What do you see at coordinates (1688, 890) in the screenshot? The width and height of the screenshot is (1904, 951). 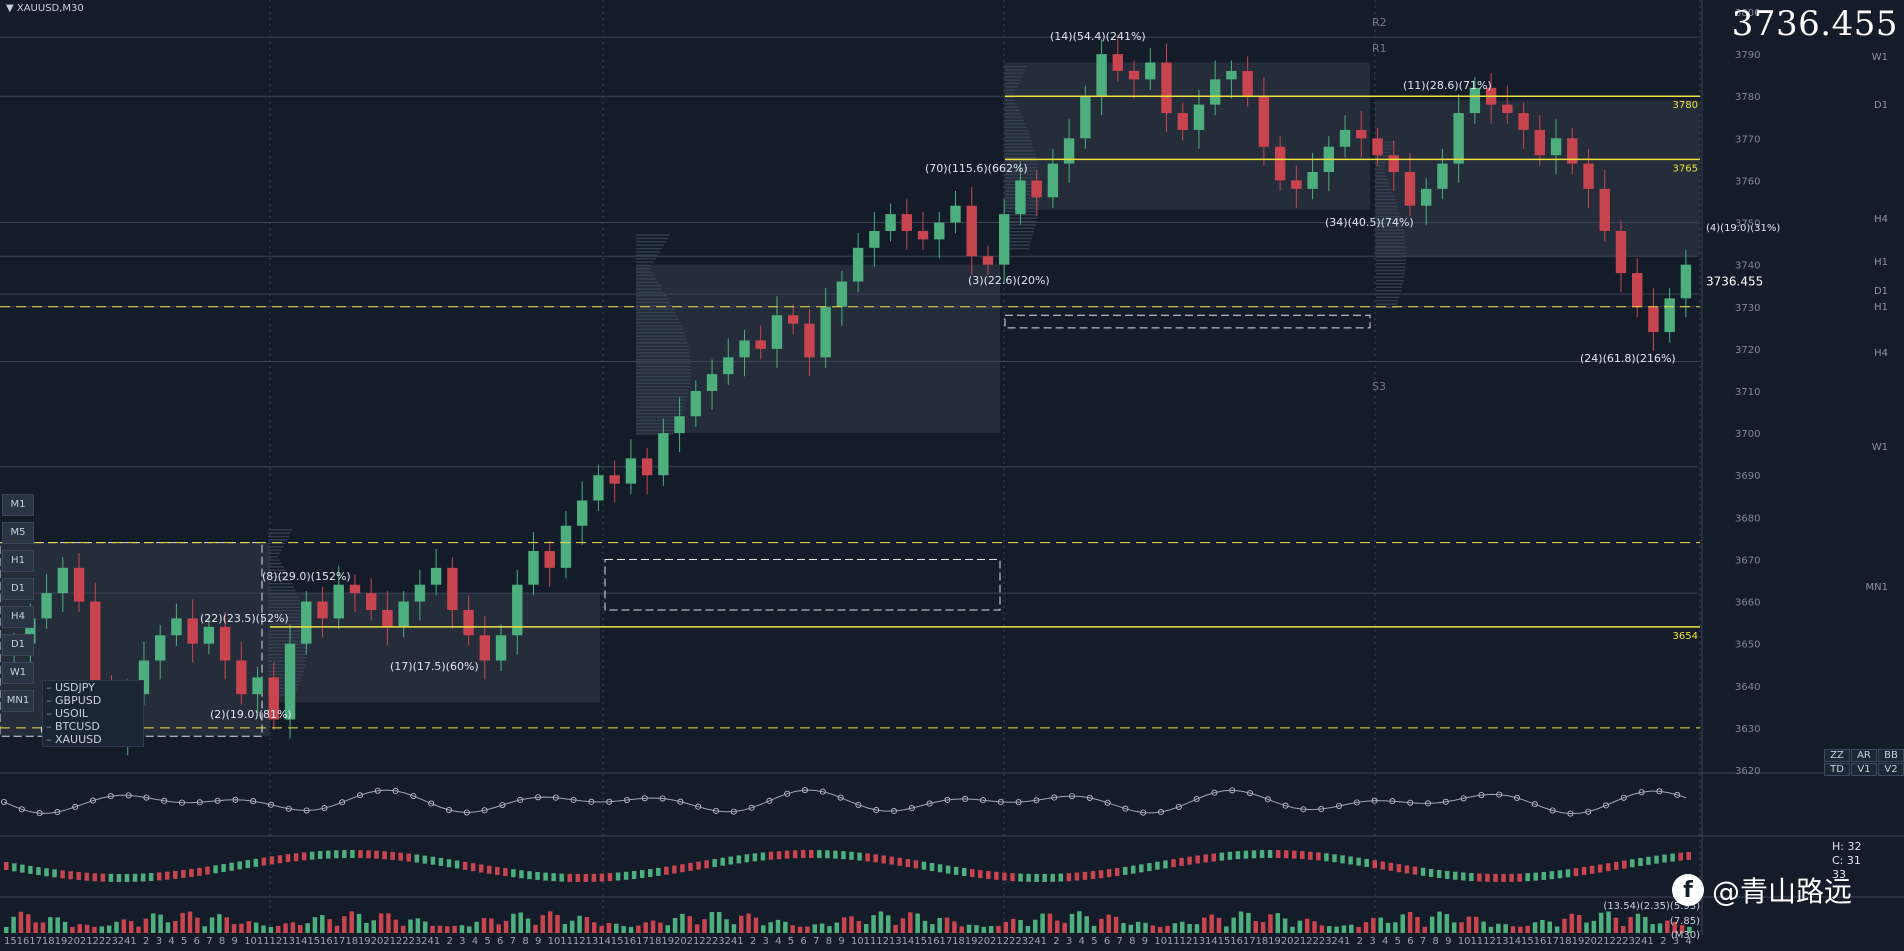 I see `weibo-logo-icon: f` at bounding box center [1688, 890].